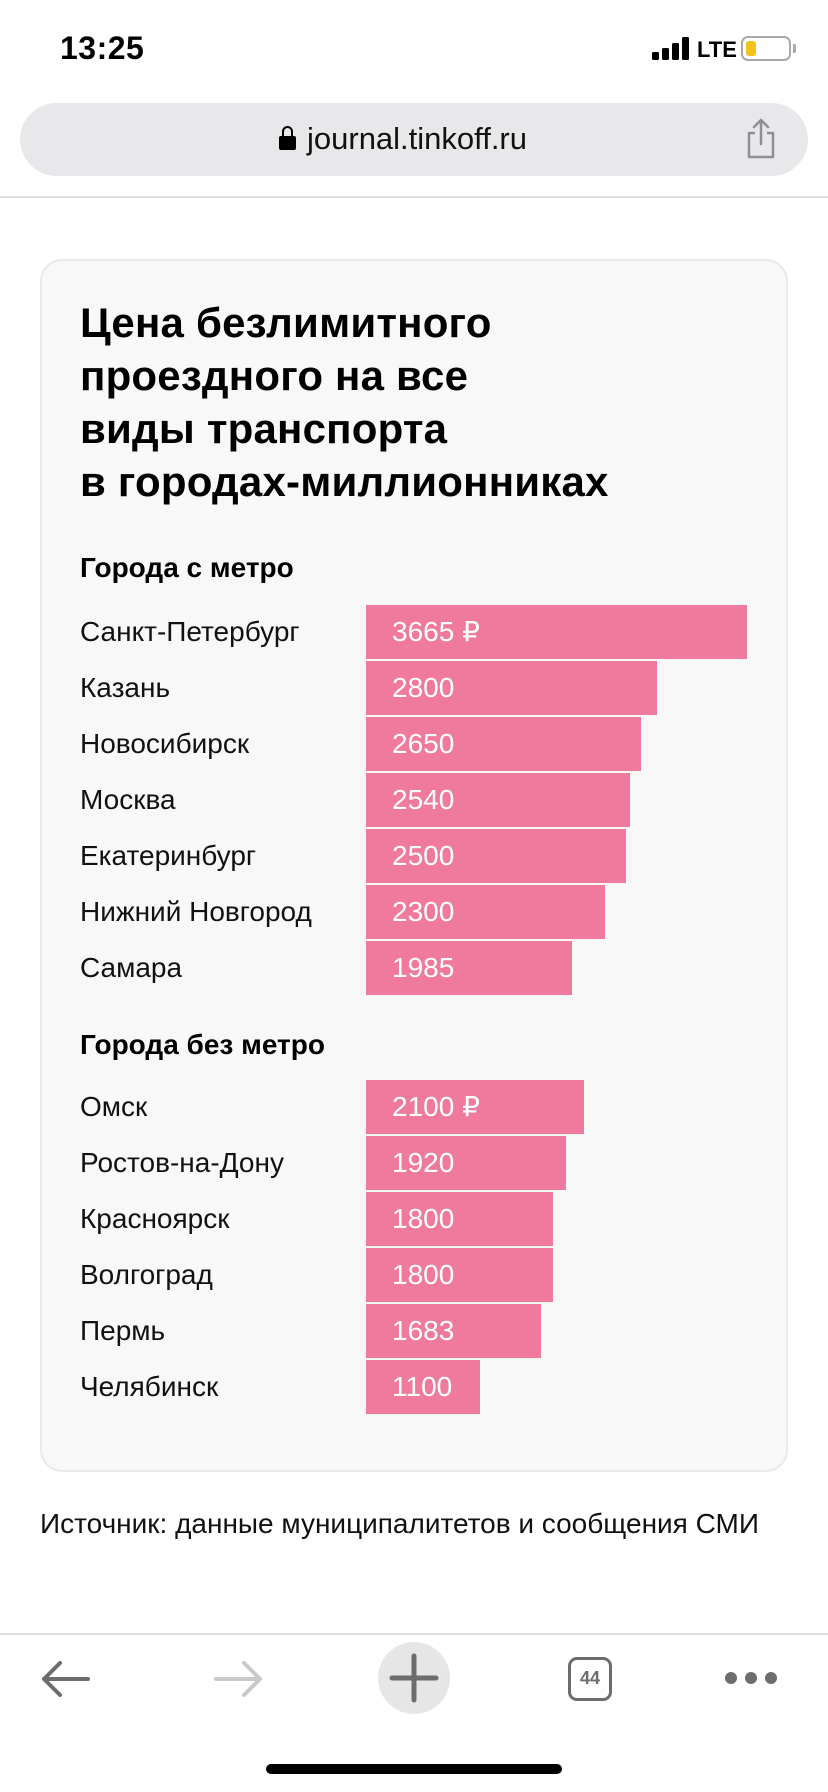  I want to click on section-title: Города без метро, so click(202, 1044).